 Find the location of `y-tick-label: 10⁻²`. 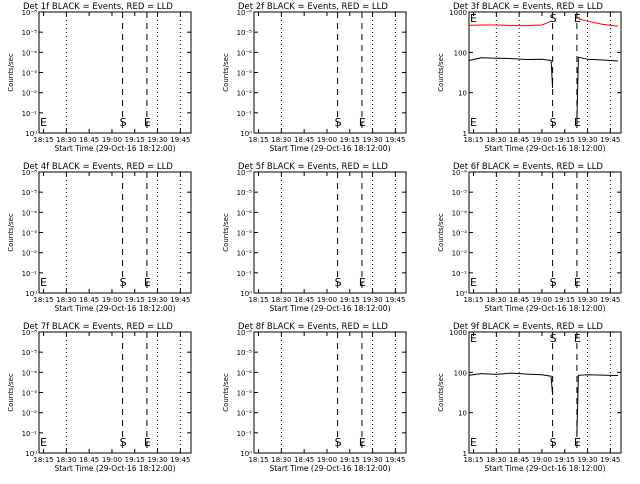

y-tick-label: 10⁻² is located at coordinates (245, 254).